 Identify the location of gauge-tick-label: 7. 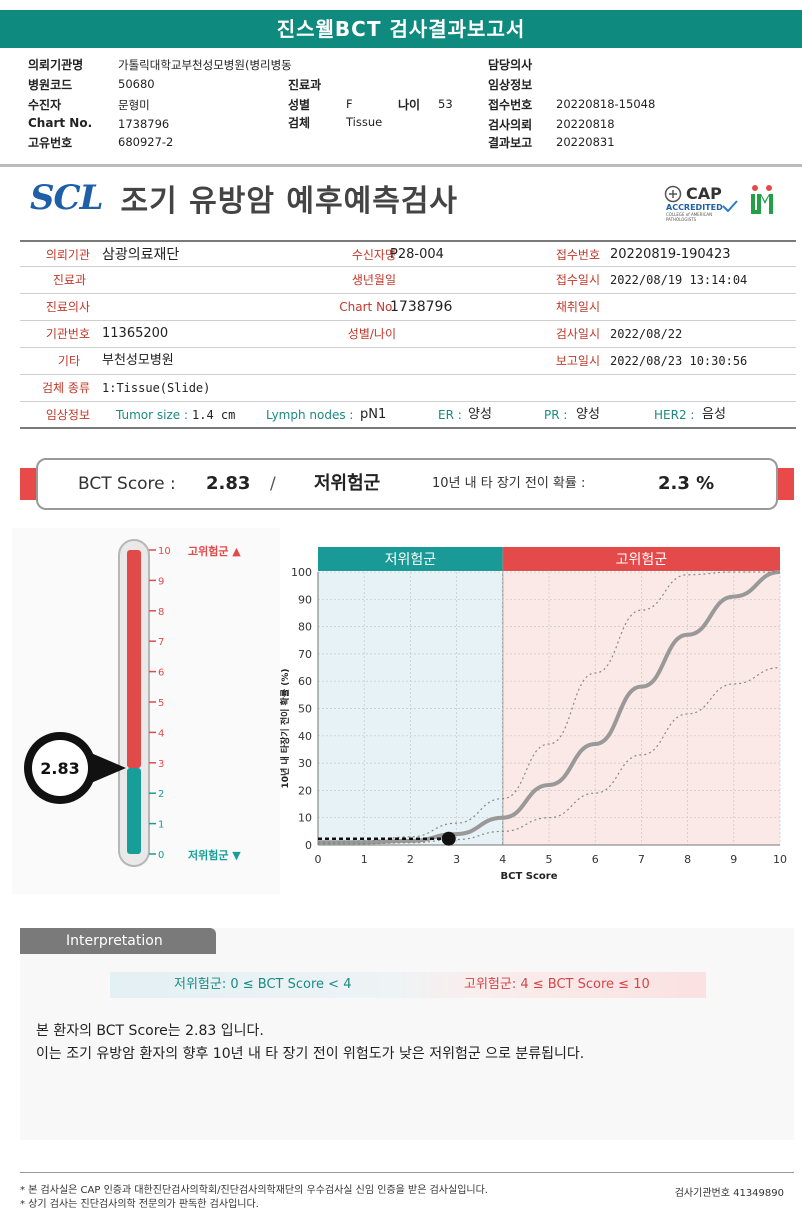
(161, 642).